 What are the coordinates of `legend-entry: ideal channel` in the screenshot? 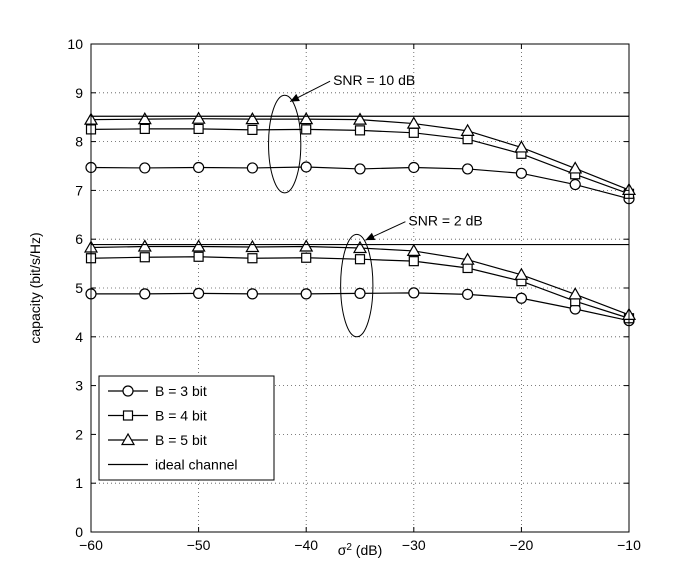 It's located at (173, 465).